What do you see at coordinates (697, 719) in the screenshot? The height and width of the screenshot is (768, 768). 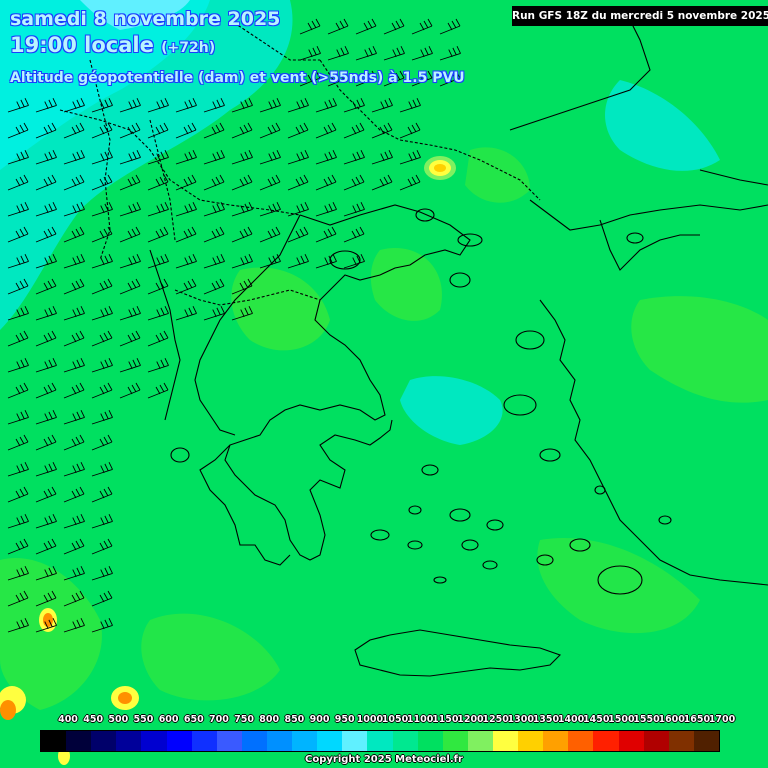 I see `legend-label: 1650` at bounding box center [697, 719].